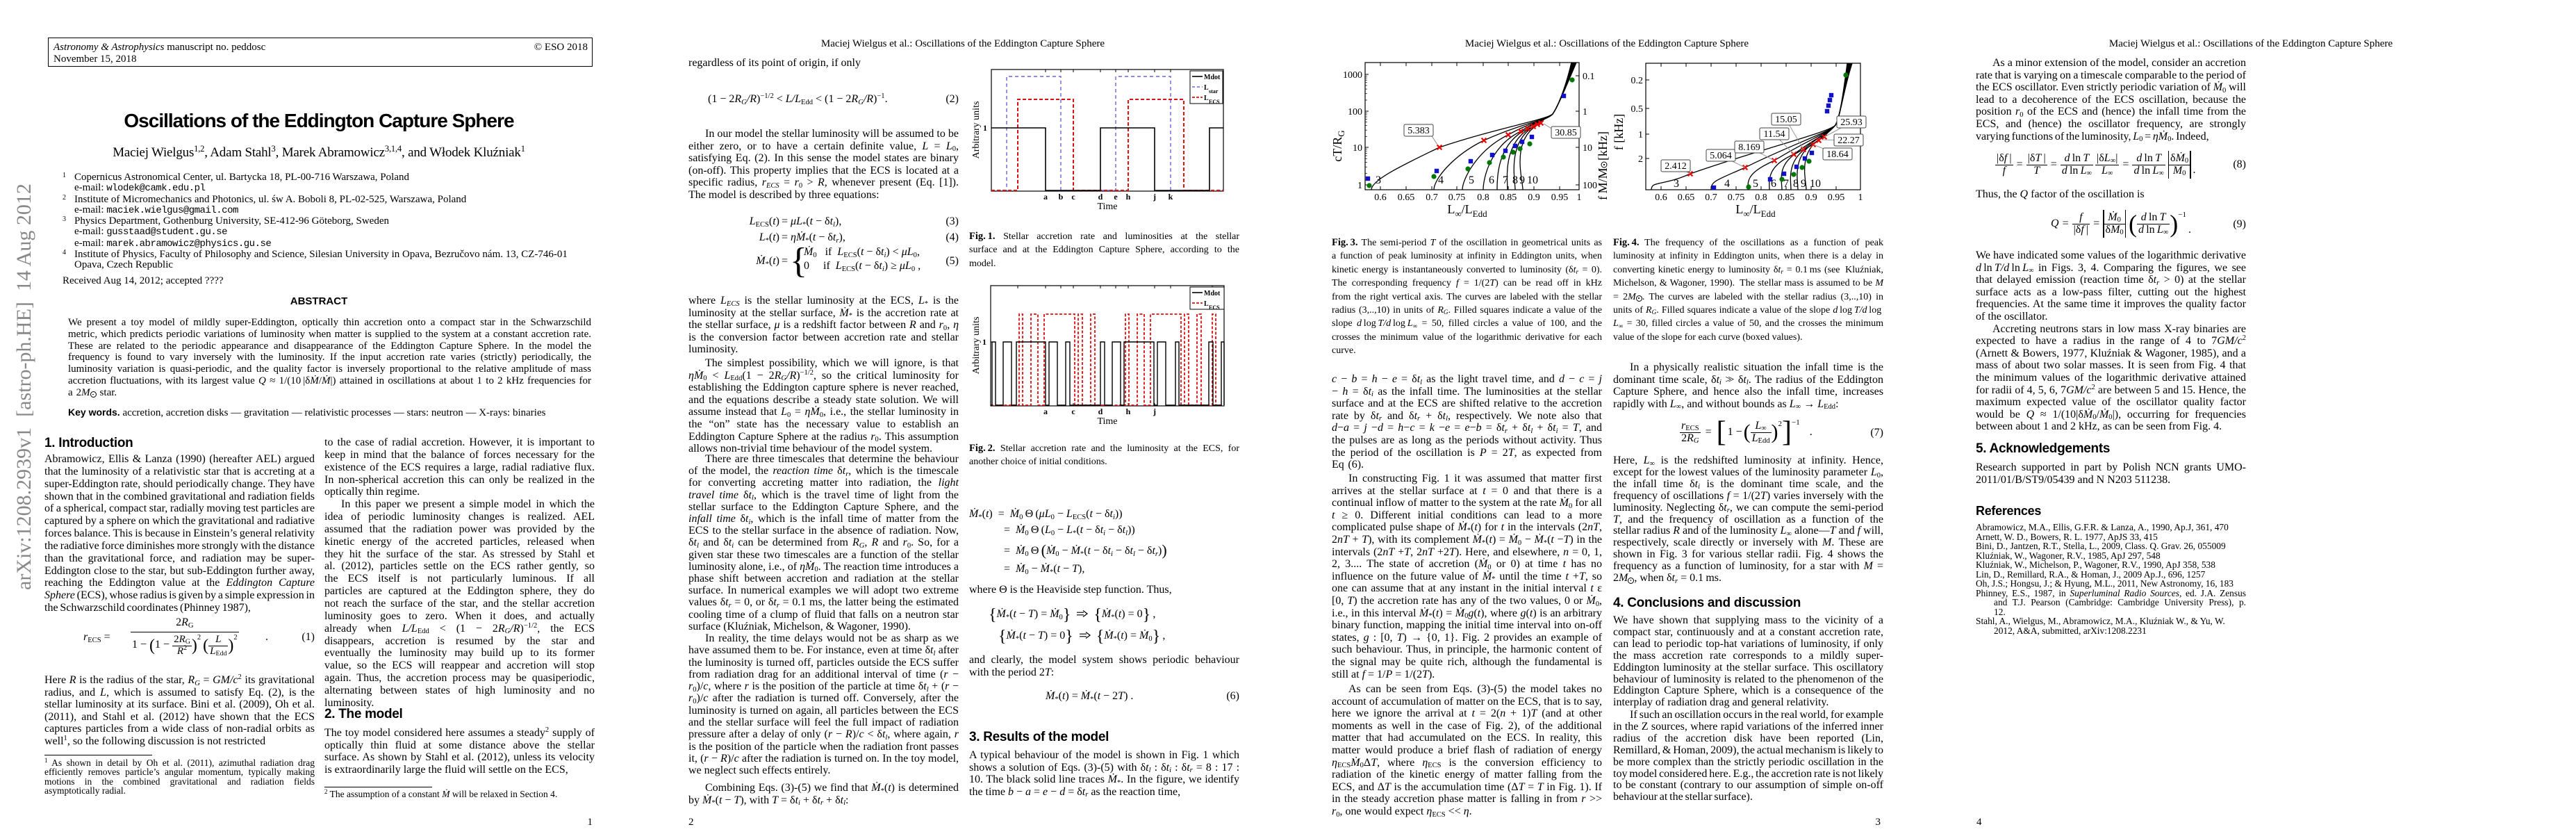 The width and height of the screenshot is (2576, 834). What do you see at coordinates (1851, 122) in the screenshot?
I see `svg-text: 25.93` at bounding box center [1851, 122].